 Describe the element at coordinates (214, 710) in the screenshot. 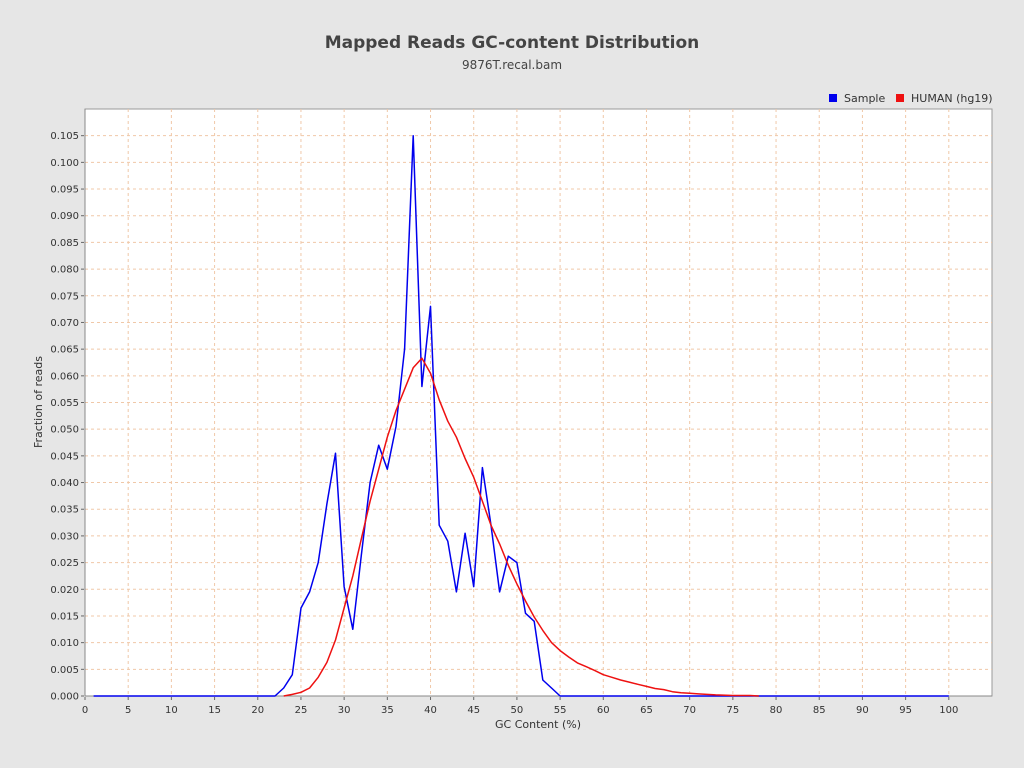

I see `x-tick-label: 15` at that location.